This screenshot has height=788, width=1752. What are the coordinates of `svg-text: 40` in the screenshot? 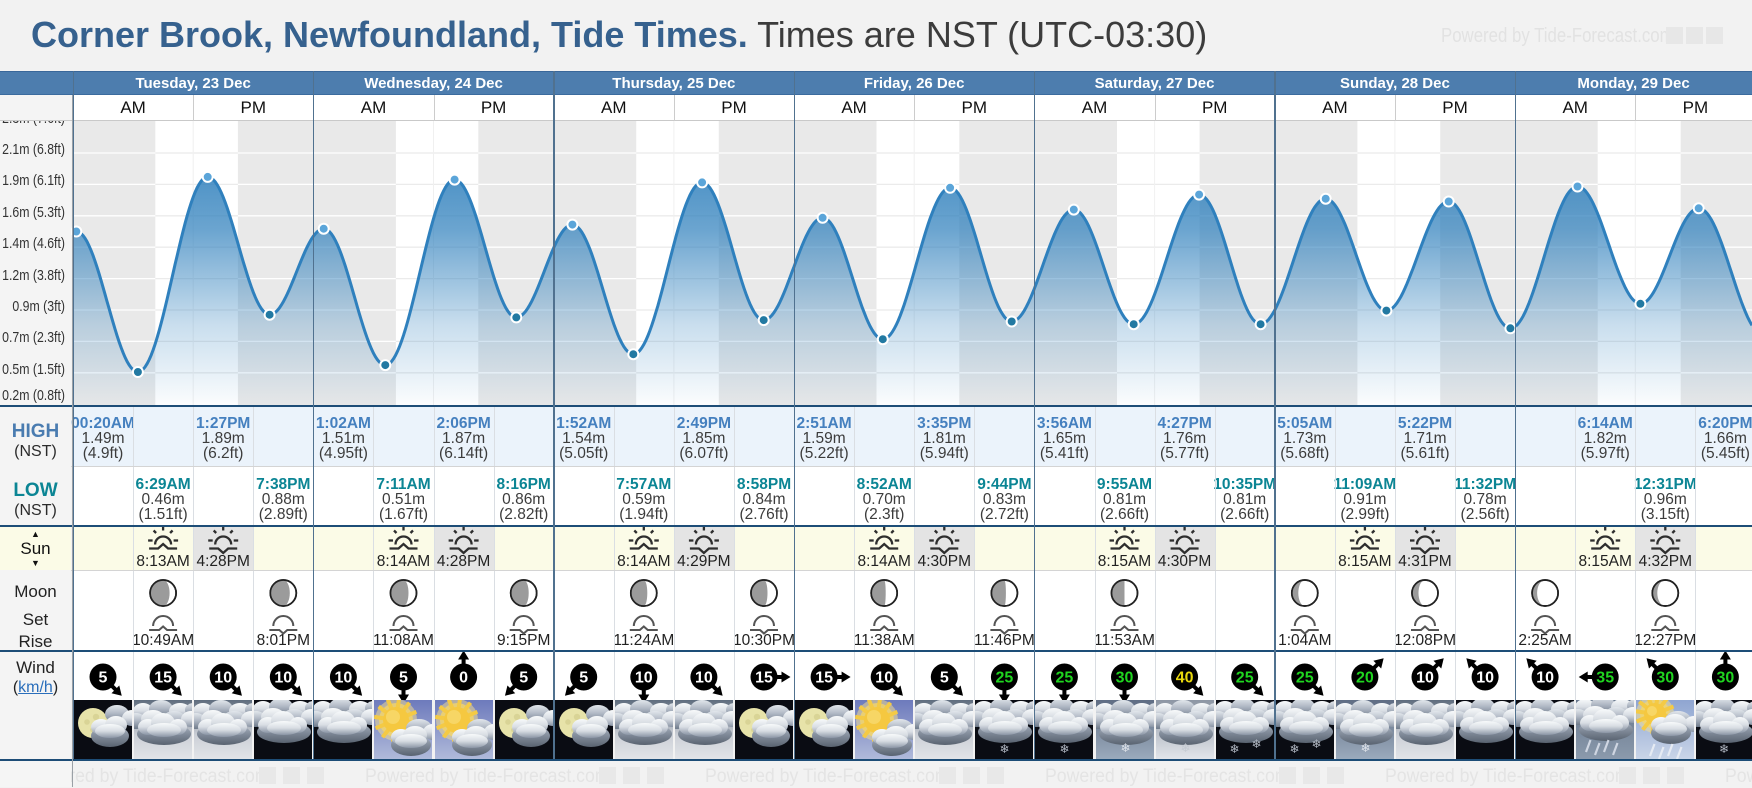 It's located at (1185, 678).